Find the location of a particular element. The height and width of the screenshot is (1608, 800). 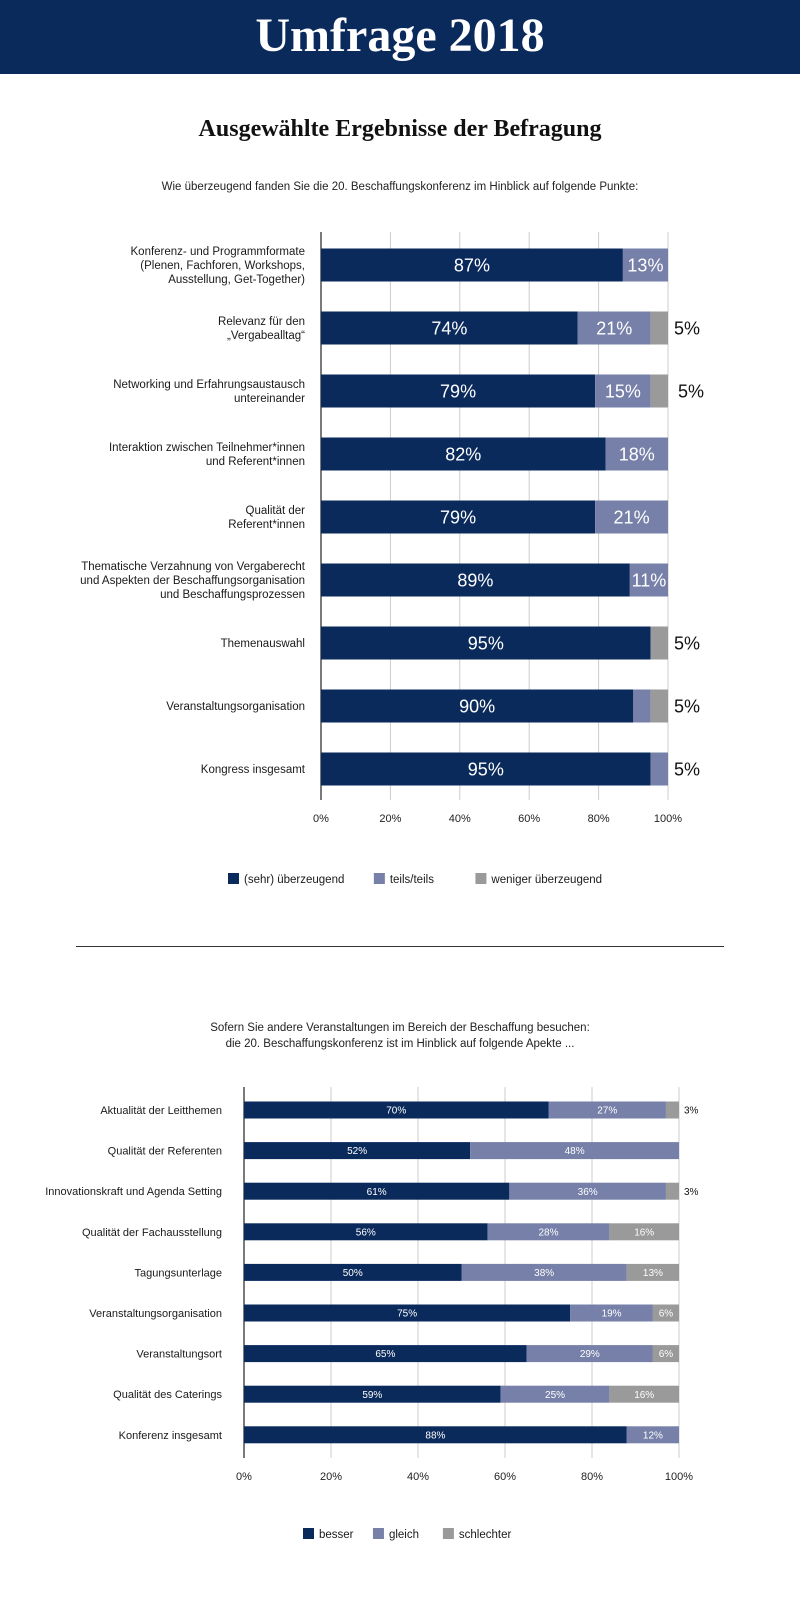

data-label: 50% is located at coordinates (353, 1273).